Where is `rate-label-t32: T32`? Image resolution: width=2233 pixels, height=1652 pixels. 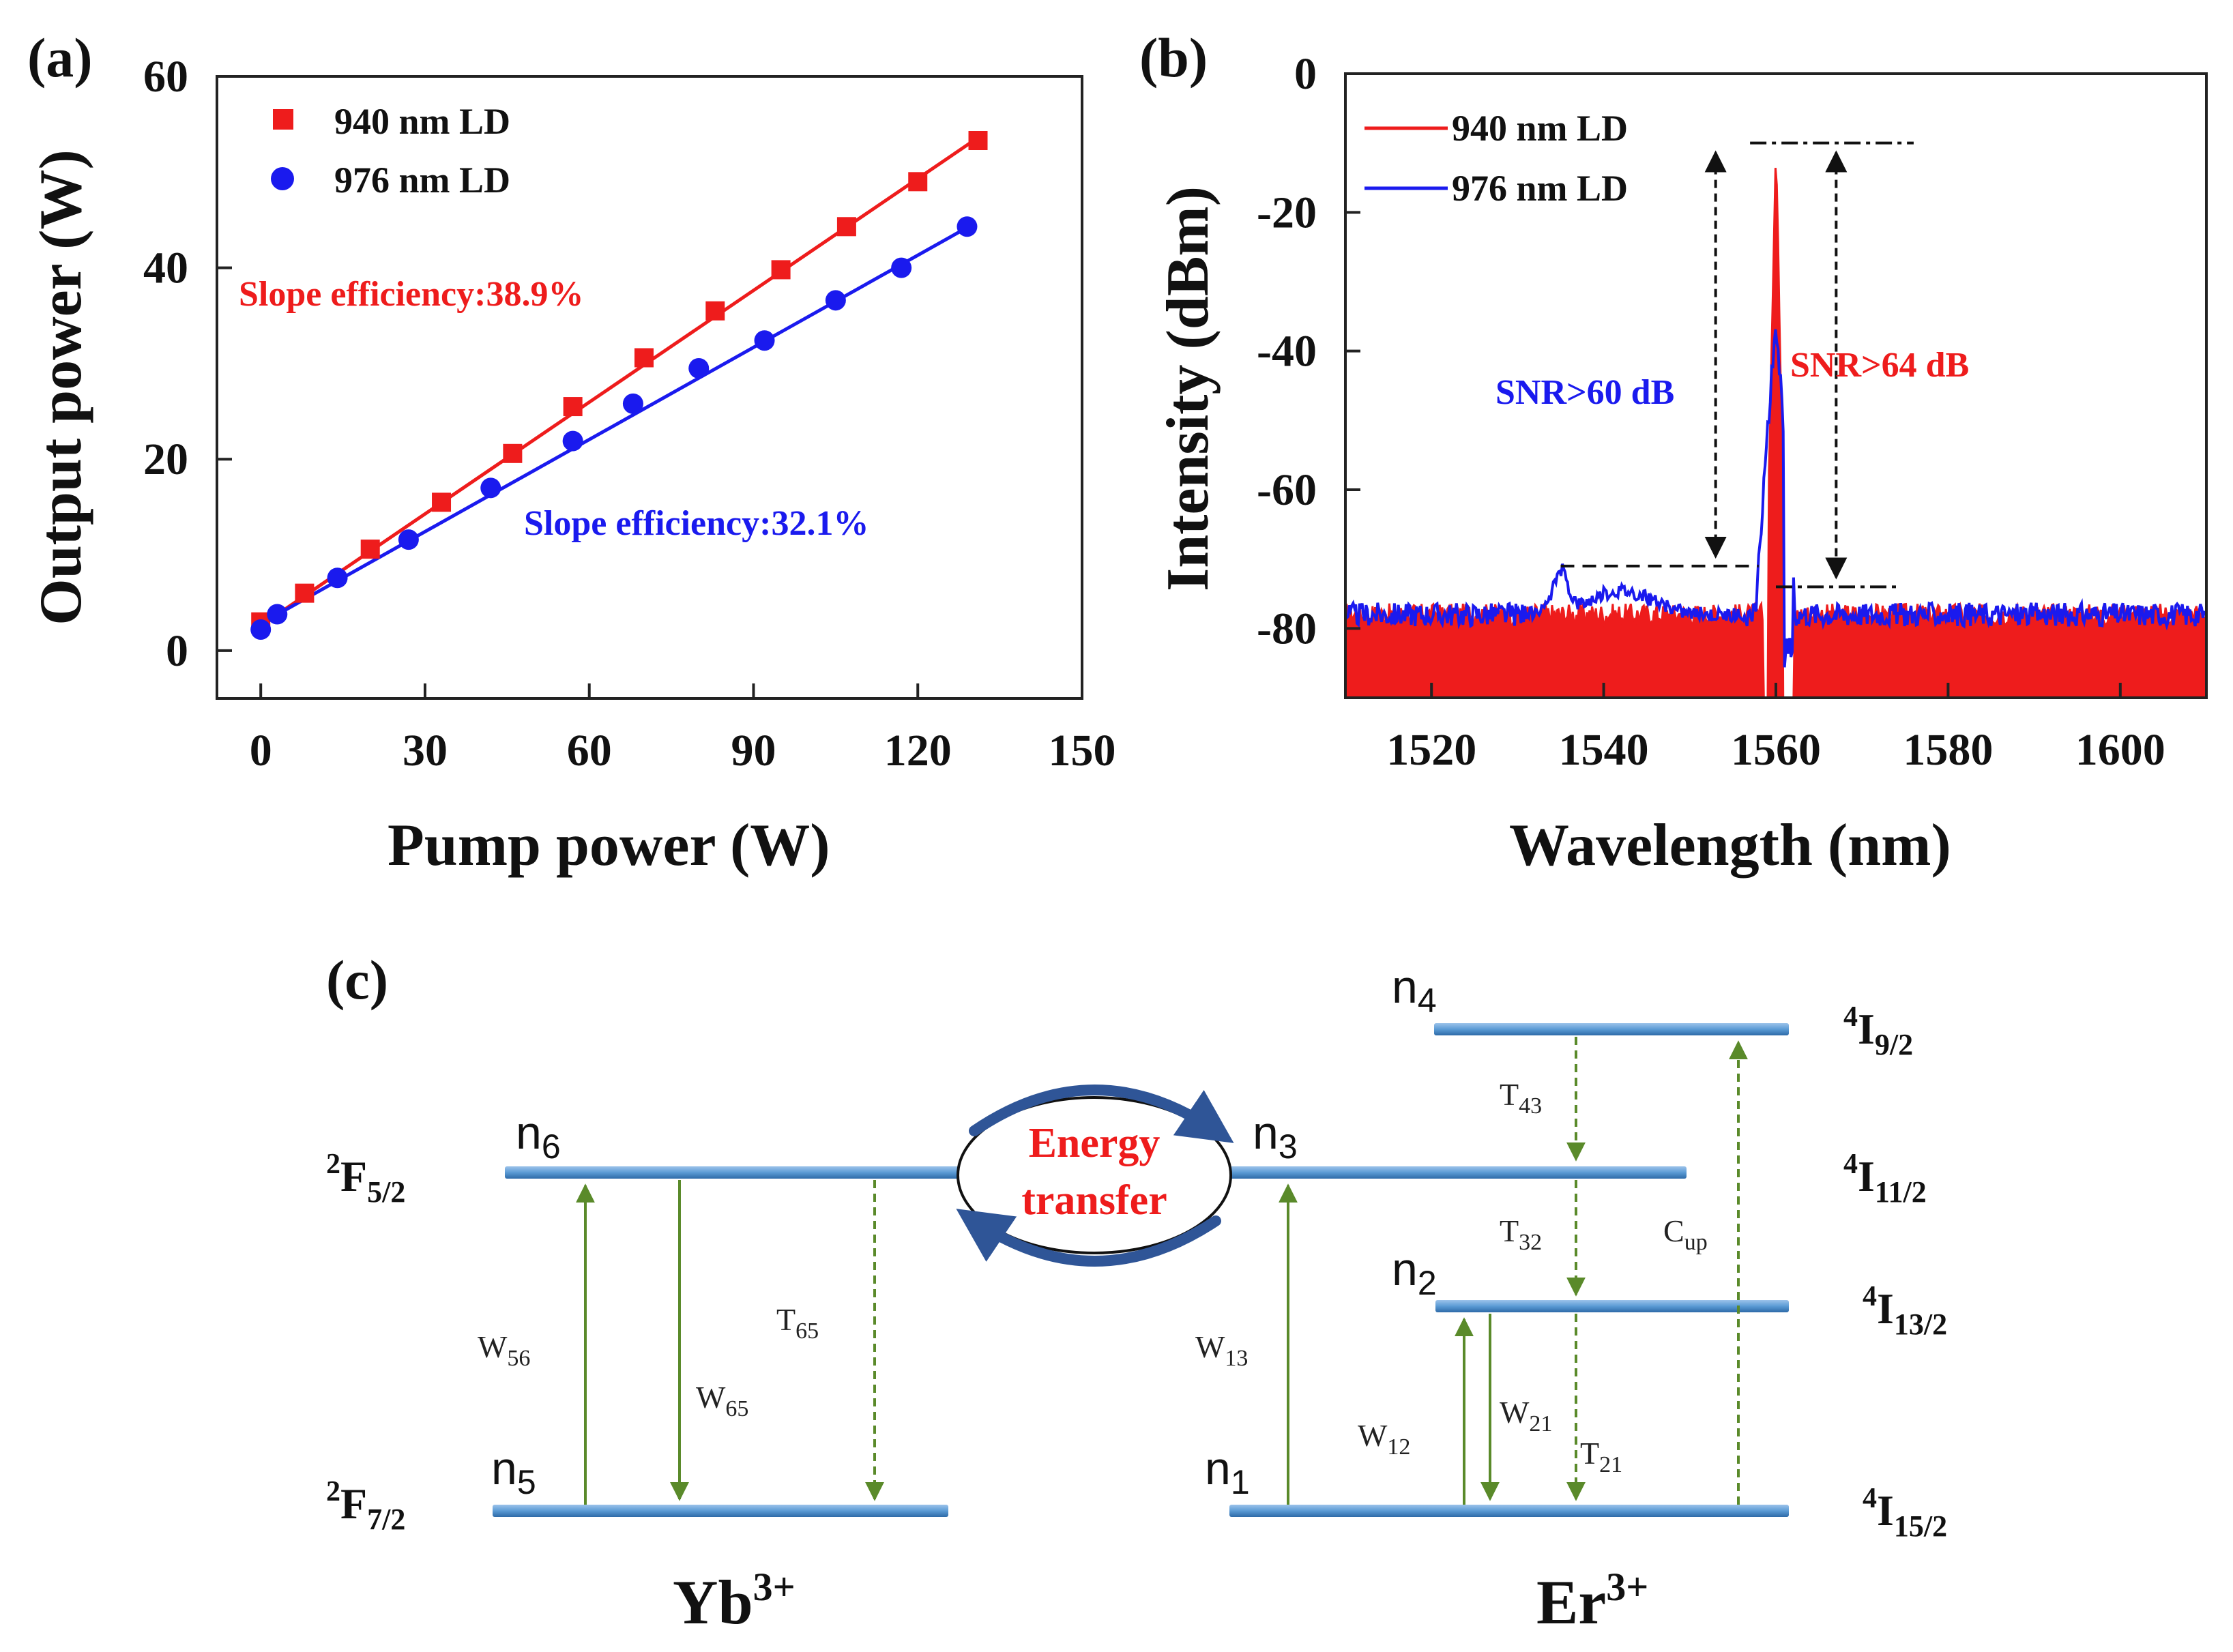 rate-label-t32: T32 is located at coordinates (1521, 1234).